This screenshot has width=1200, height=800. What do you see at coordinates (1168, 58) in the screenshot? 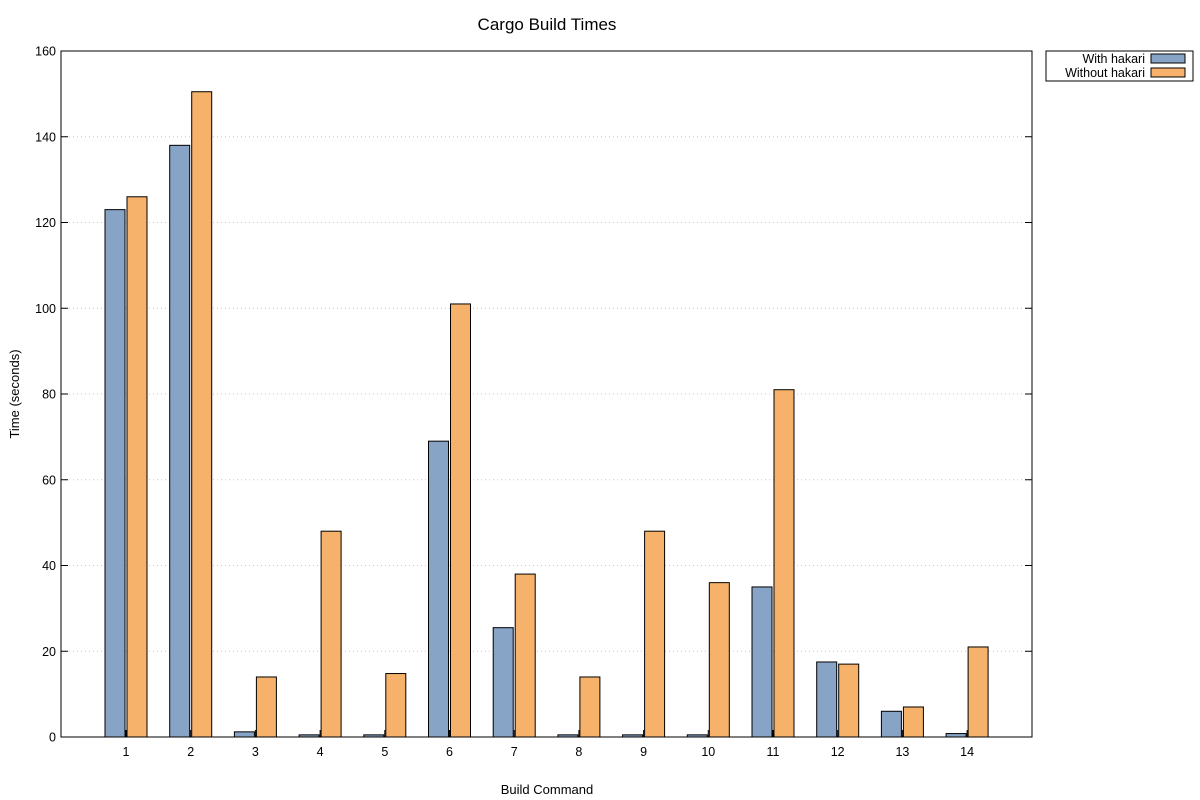
I see `legend-swatch-with-hakari` at bounding box center [1168, 58].